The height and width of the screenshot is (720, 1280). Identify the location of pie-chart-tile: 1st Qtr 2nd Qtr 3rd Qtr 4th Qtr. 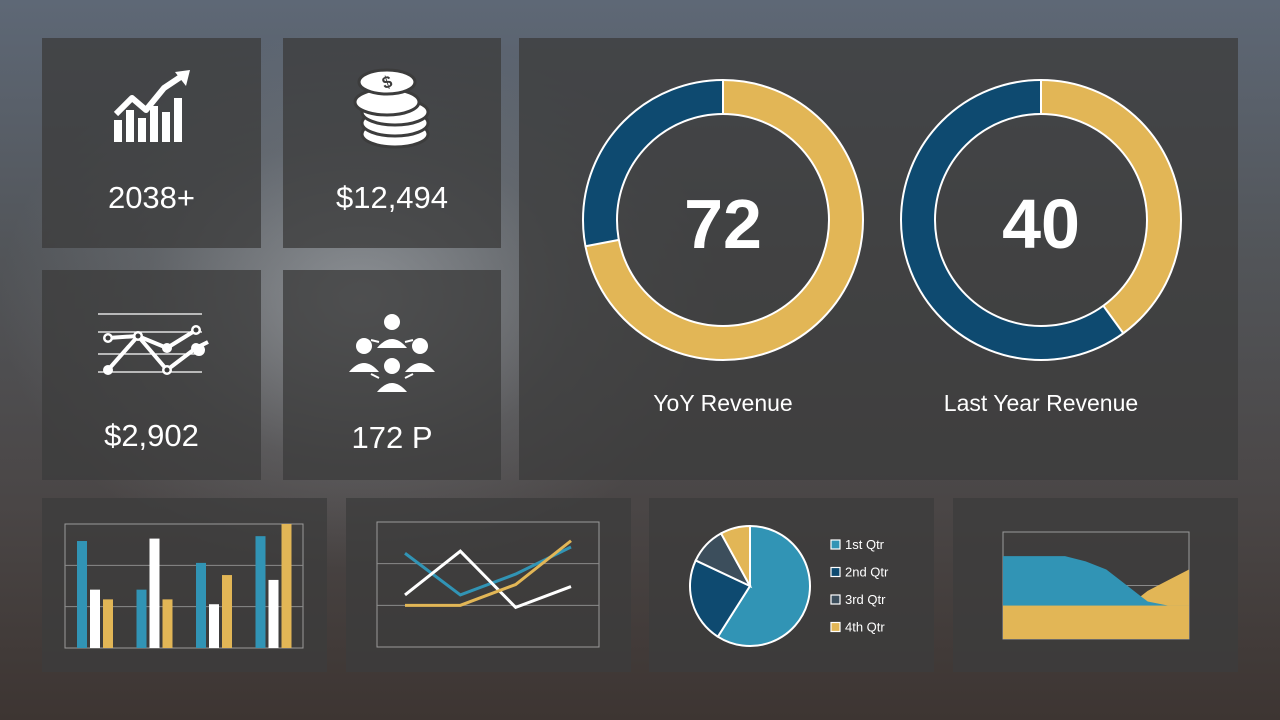
(791, 585).